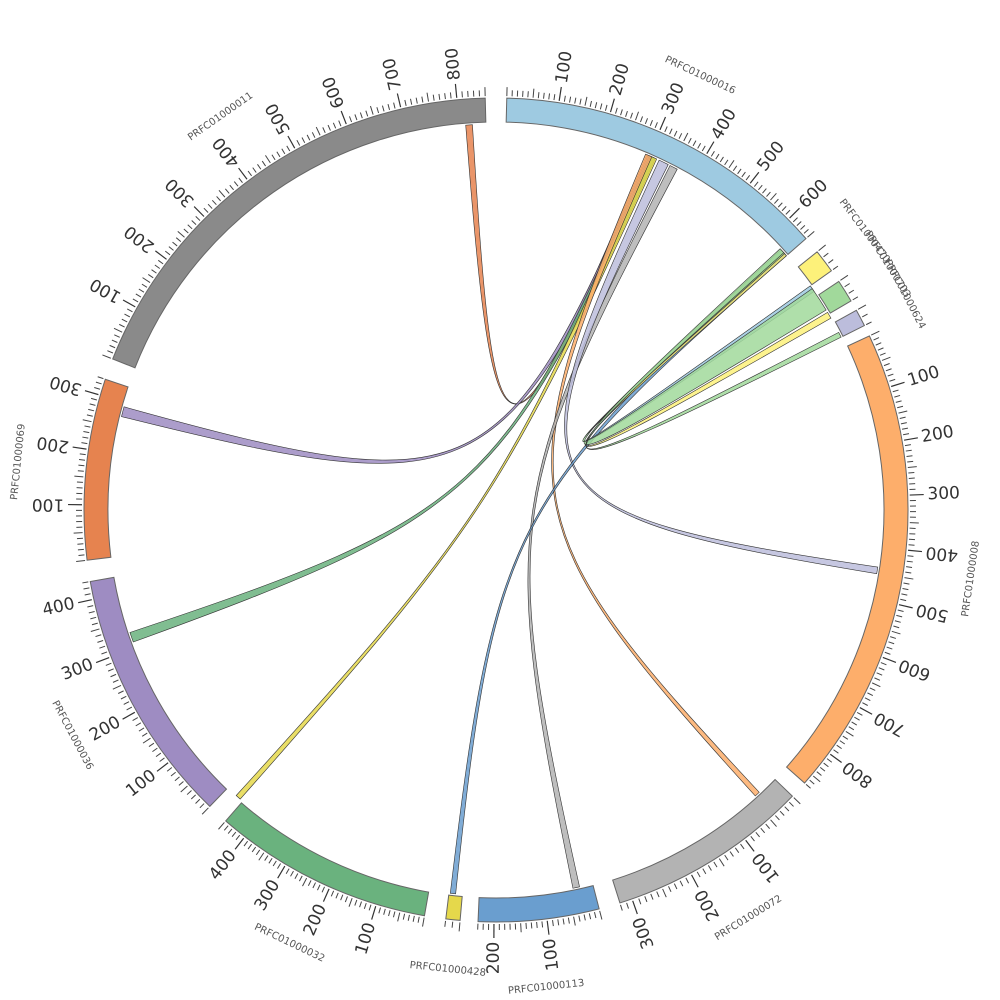  Describe the element at coordinates (327, 859) in the screenshot. I see `segment-prfc01000032` at that location.